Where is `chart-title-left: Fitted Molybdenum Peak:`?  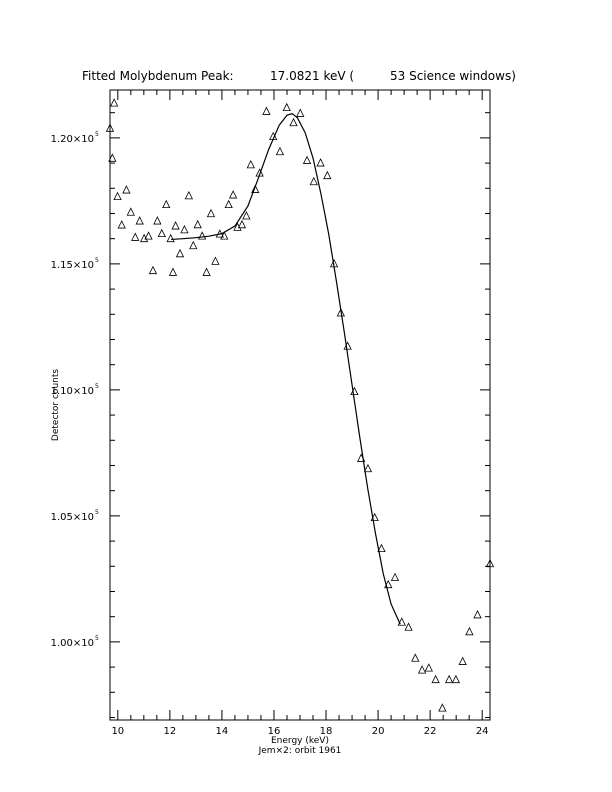 chart-title-left: Fitted Molybdenum Peak: is located at coordinates (158, 76).